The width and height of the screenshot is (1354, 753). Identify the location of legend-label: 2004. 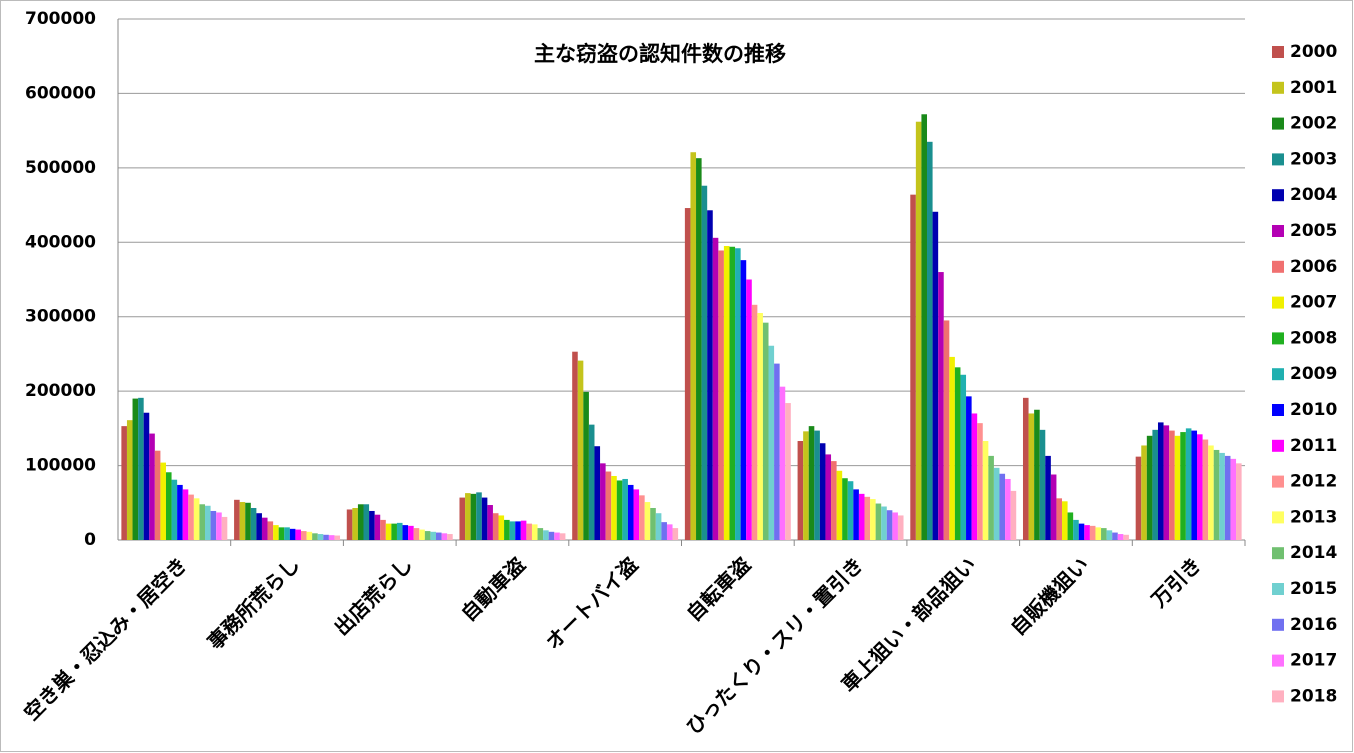
(1313, 195).